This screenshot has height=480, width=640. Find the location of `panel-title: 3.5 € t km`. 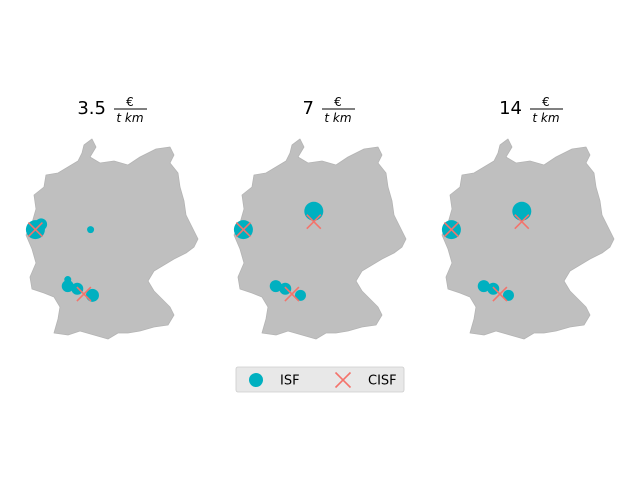

panel-title: 3.5 € t km is located at coordinates (112, 110).